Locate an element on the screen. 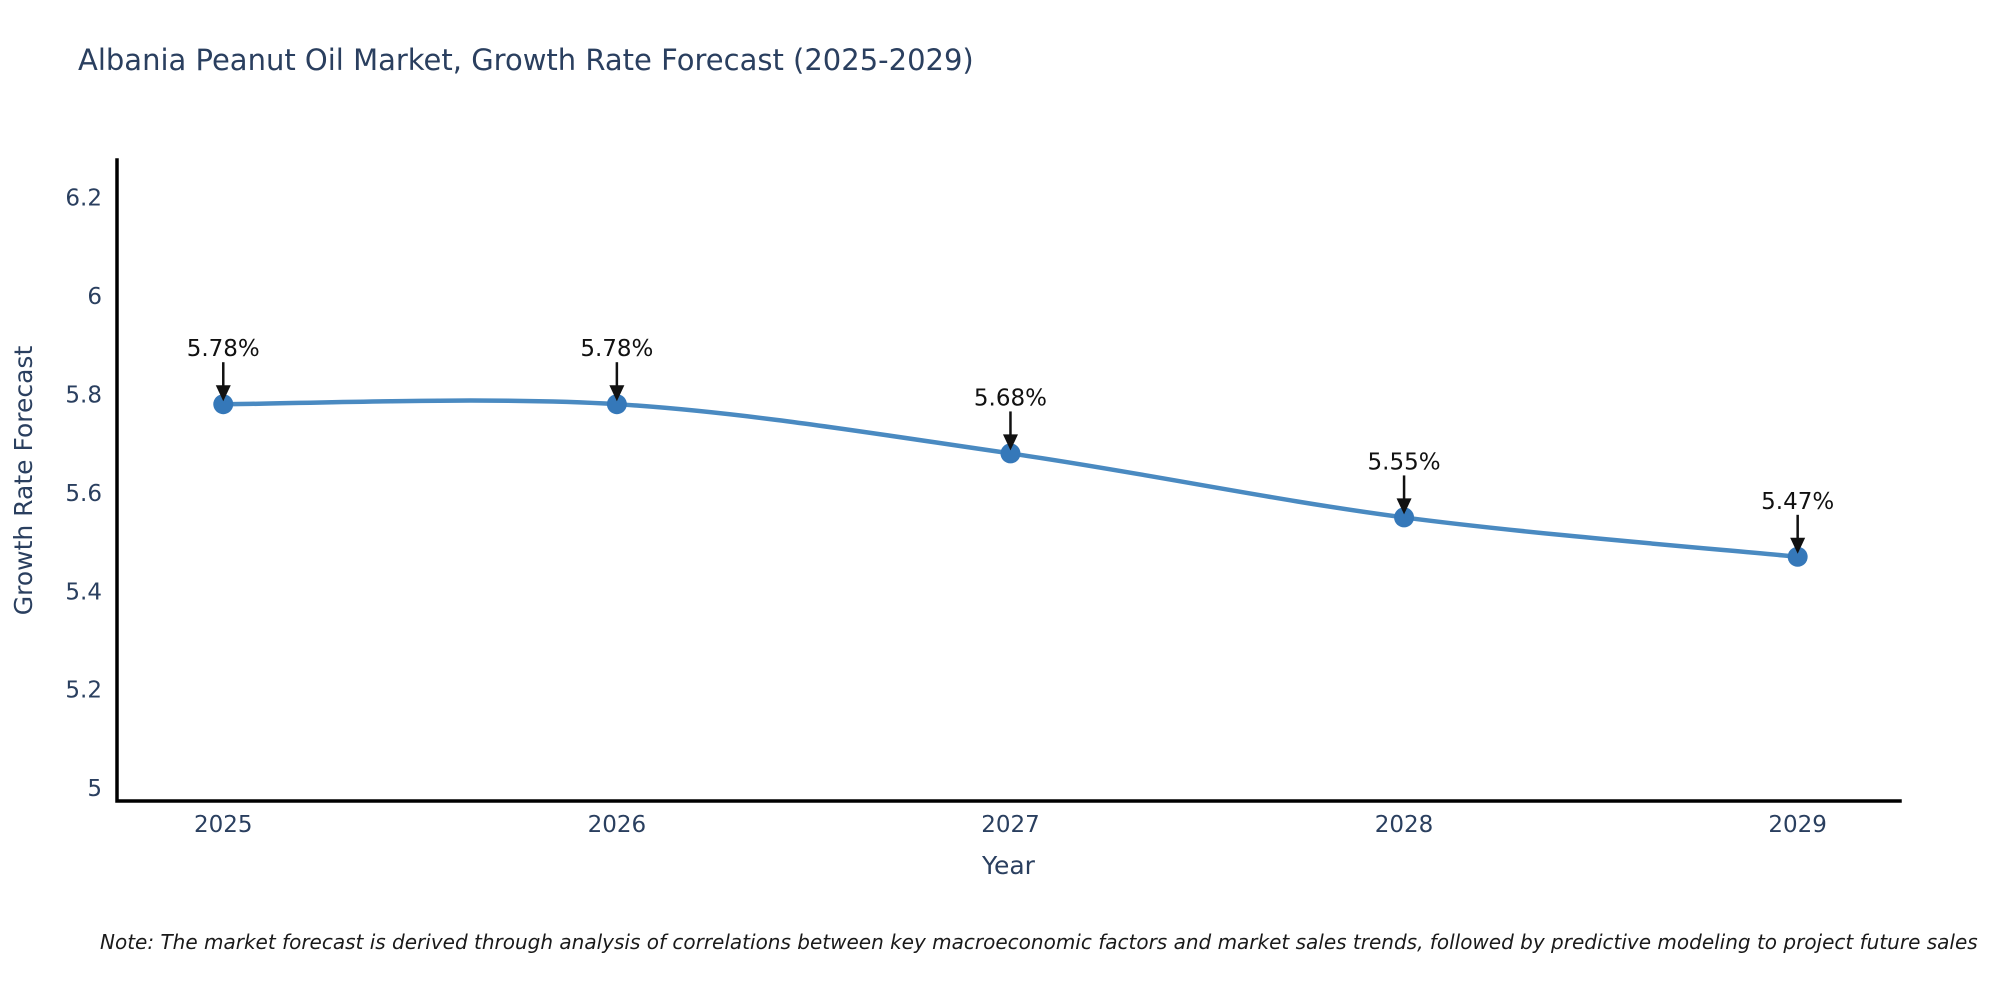 This screenshot has width=2000, height=1000. annotation-label: 5.68% is located at coordinates (1010, 398).